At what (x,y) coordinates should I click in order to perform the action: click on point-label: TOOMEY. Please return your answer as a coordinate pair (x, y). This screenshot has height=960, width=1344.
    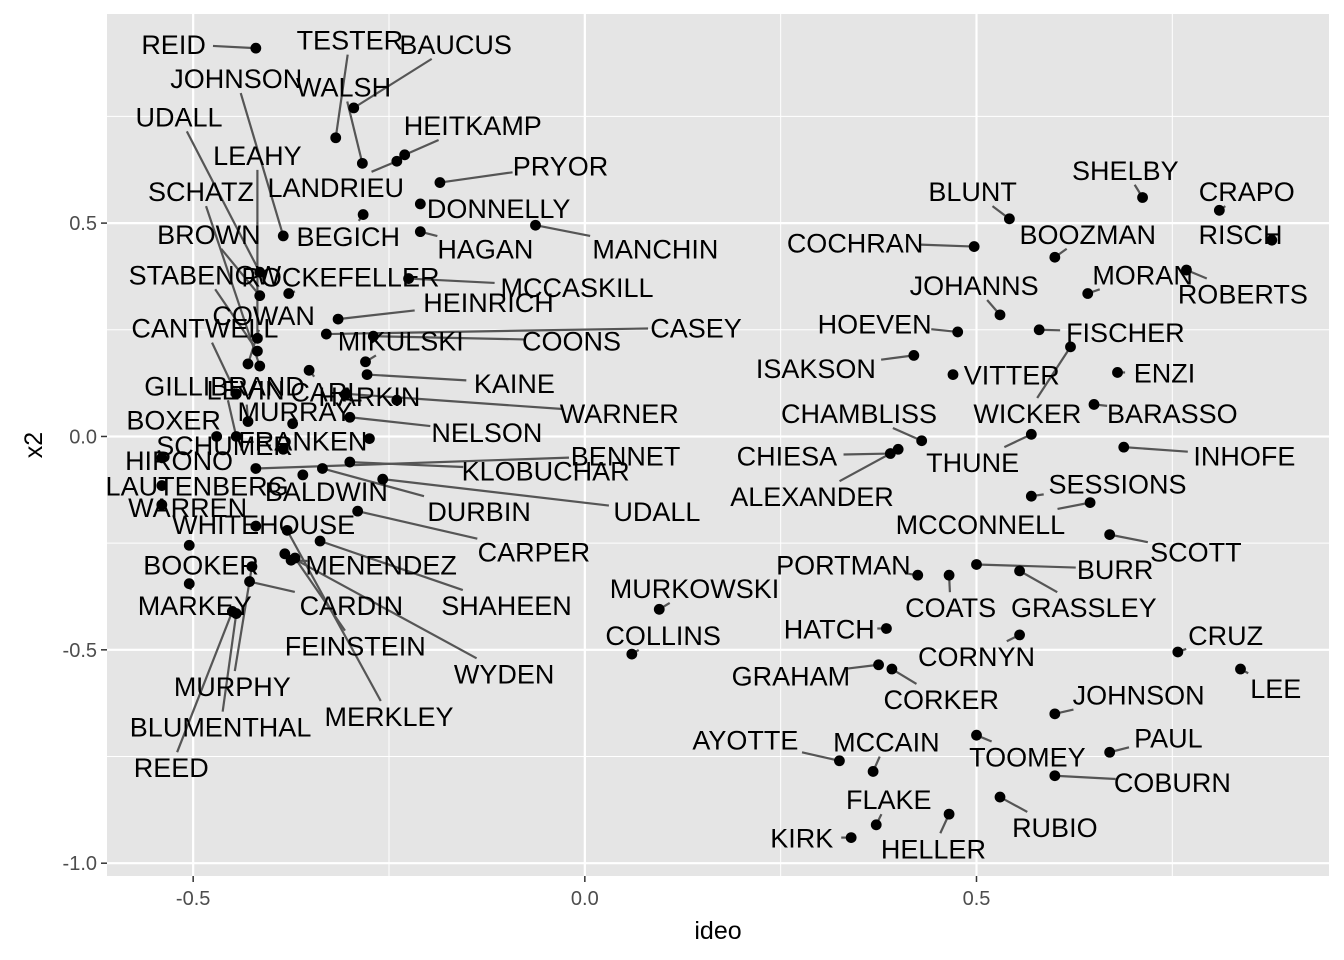
    Looking at the image, I should click on (1027, 758).